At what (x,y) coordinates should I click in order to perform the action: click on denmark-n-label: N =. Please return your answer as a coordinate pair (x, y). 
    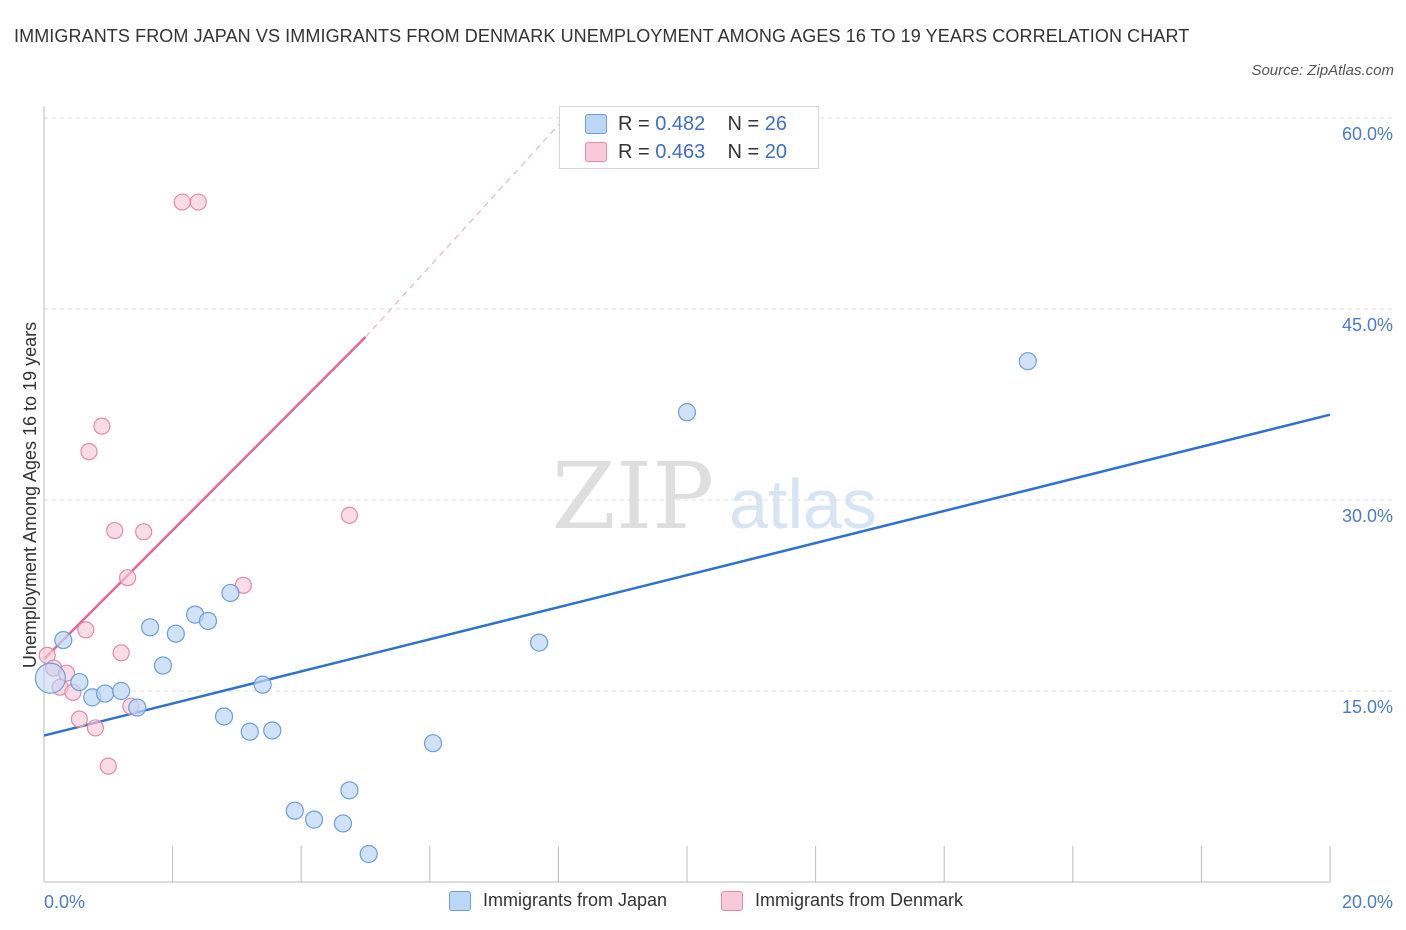
    Looking at the image, I should click on (743, 151).